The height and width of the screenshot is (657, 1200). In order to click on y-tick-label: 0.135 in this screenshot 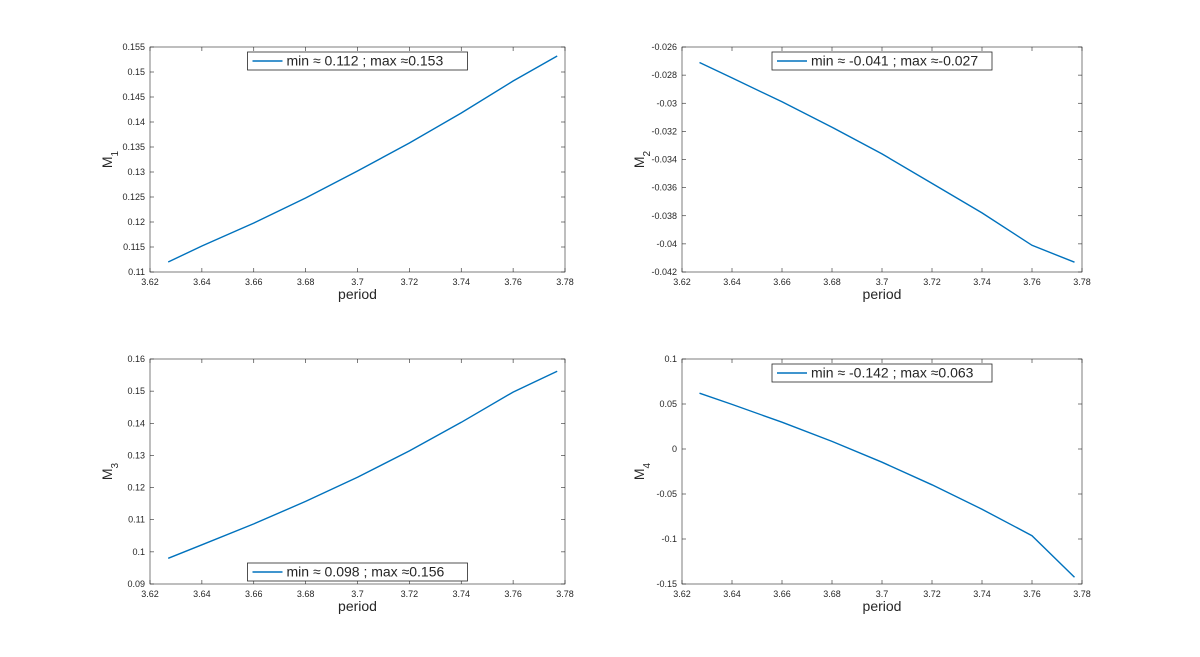, I will do `click(133, 147)`.